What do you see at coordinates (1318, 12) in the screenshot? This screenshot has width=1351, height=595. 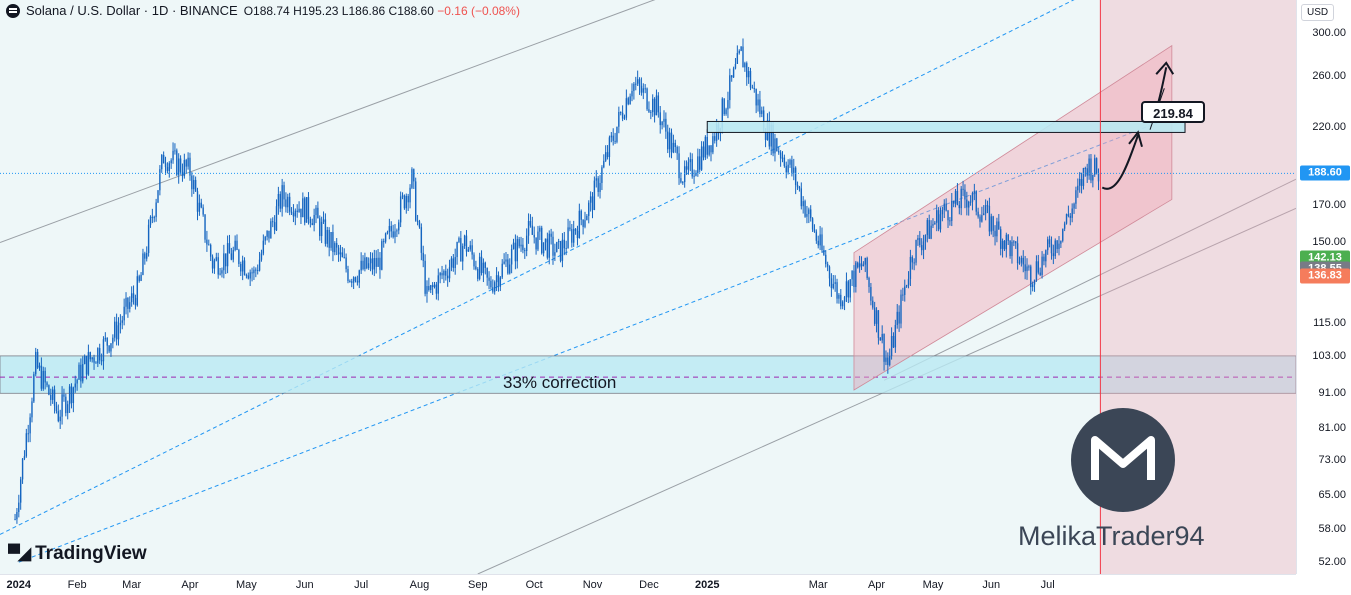 I see `currency-label: USD` at bounding box center [1318, 12].